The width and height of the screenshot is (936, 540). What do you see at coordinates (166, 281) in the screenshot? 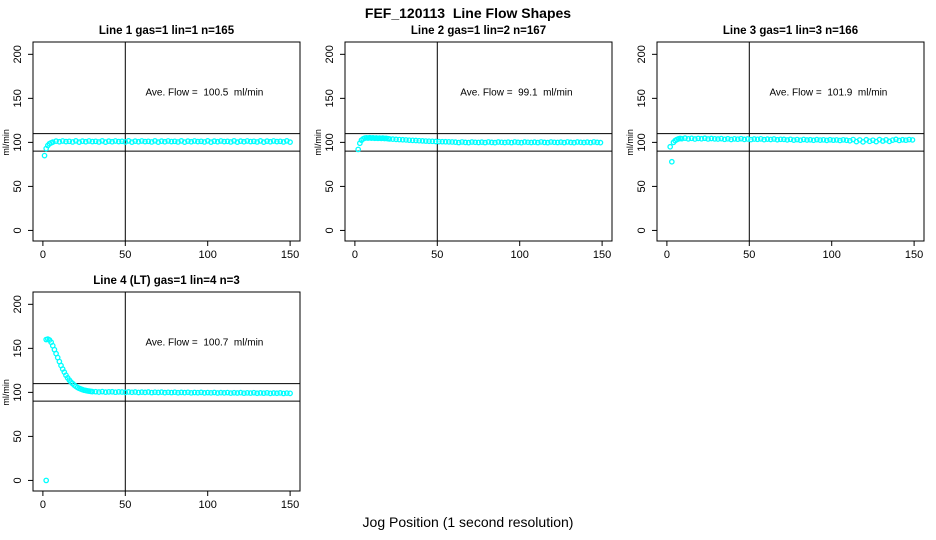
I see `subplot-title: Line 4 (LT) gas=1 lin=4 n=3` at bounding box center [166, 281].